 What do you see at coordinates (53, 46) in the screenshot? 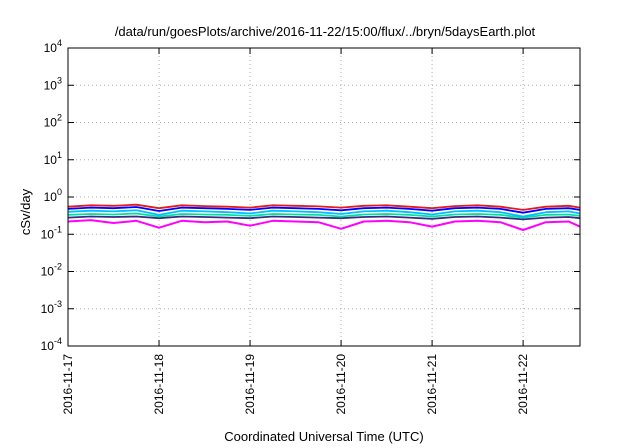
I see `y-tick-label: 10⁴` at bounding box center [53, 46].